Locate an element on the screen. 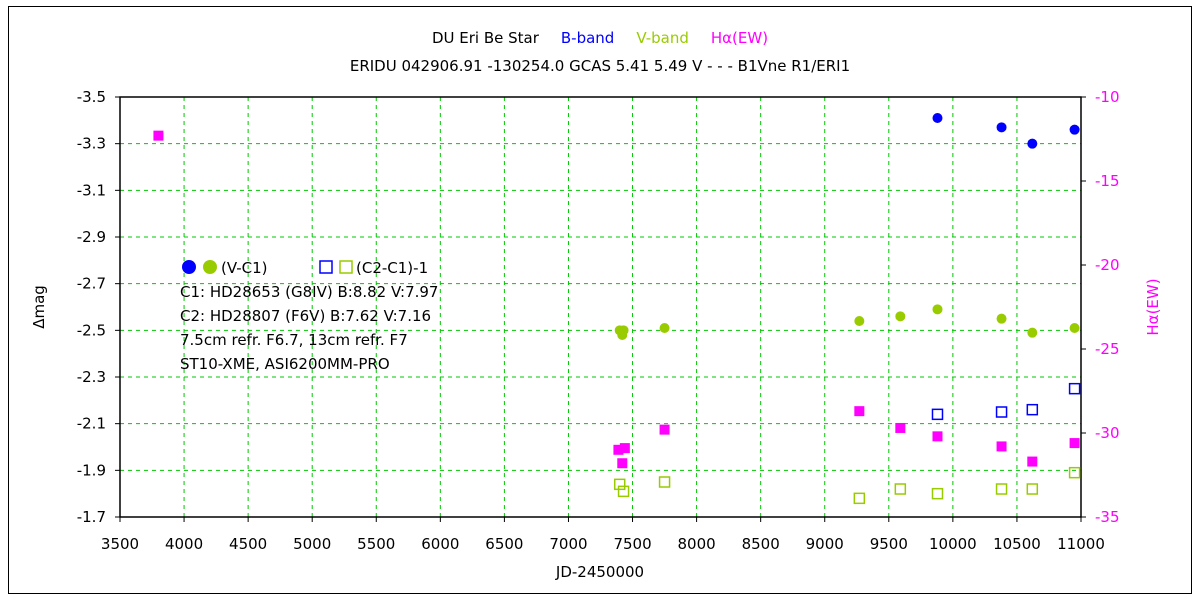 The width and height of the screenshot is (1200, 600). x-tick-label: 4500 is located at coordinates (248, 544).